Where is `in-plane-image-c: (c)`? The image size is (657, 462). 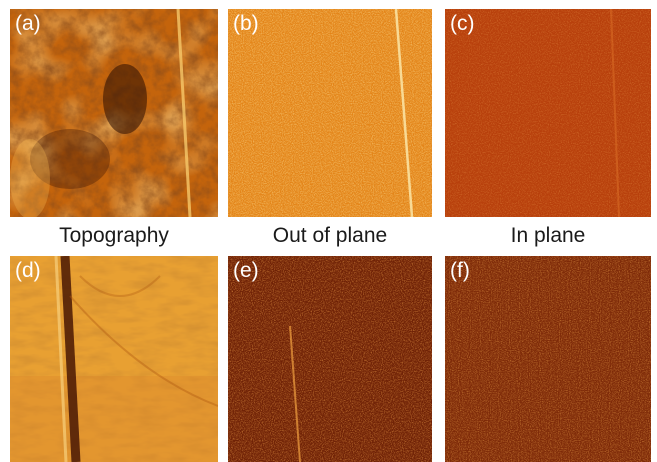 in-plane-image-c: (c) is located at coordinates (548, 113).